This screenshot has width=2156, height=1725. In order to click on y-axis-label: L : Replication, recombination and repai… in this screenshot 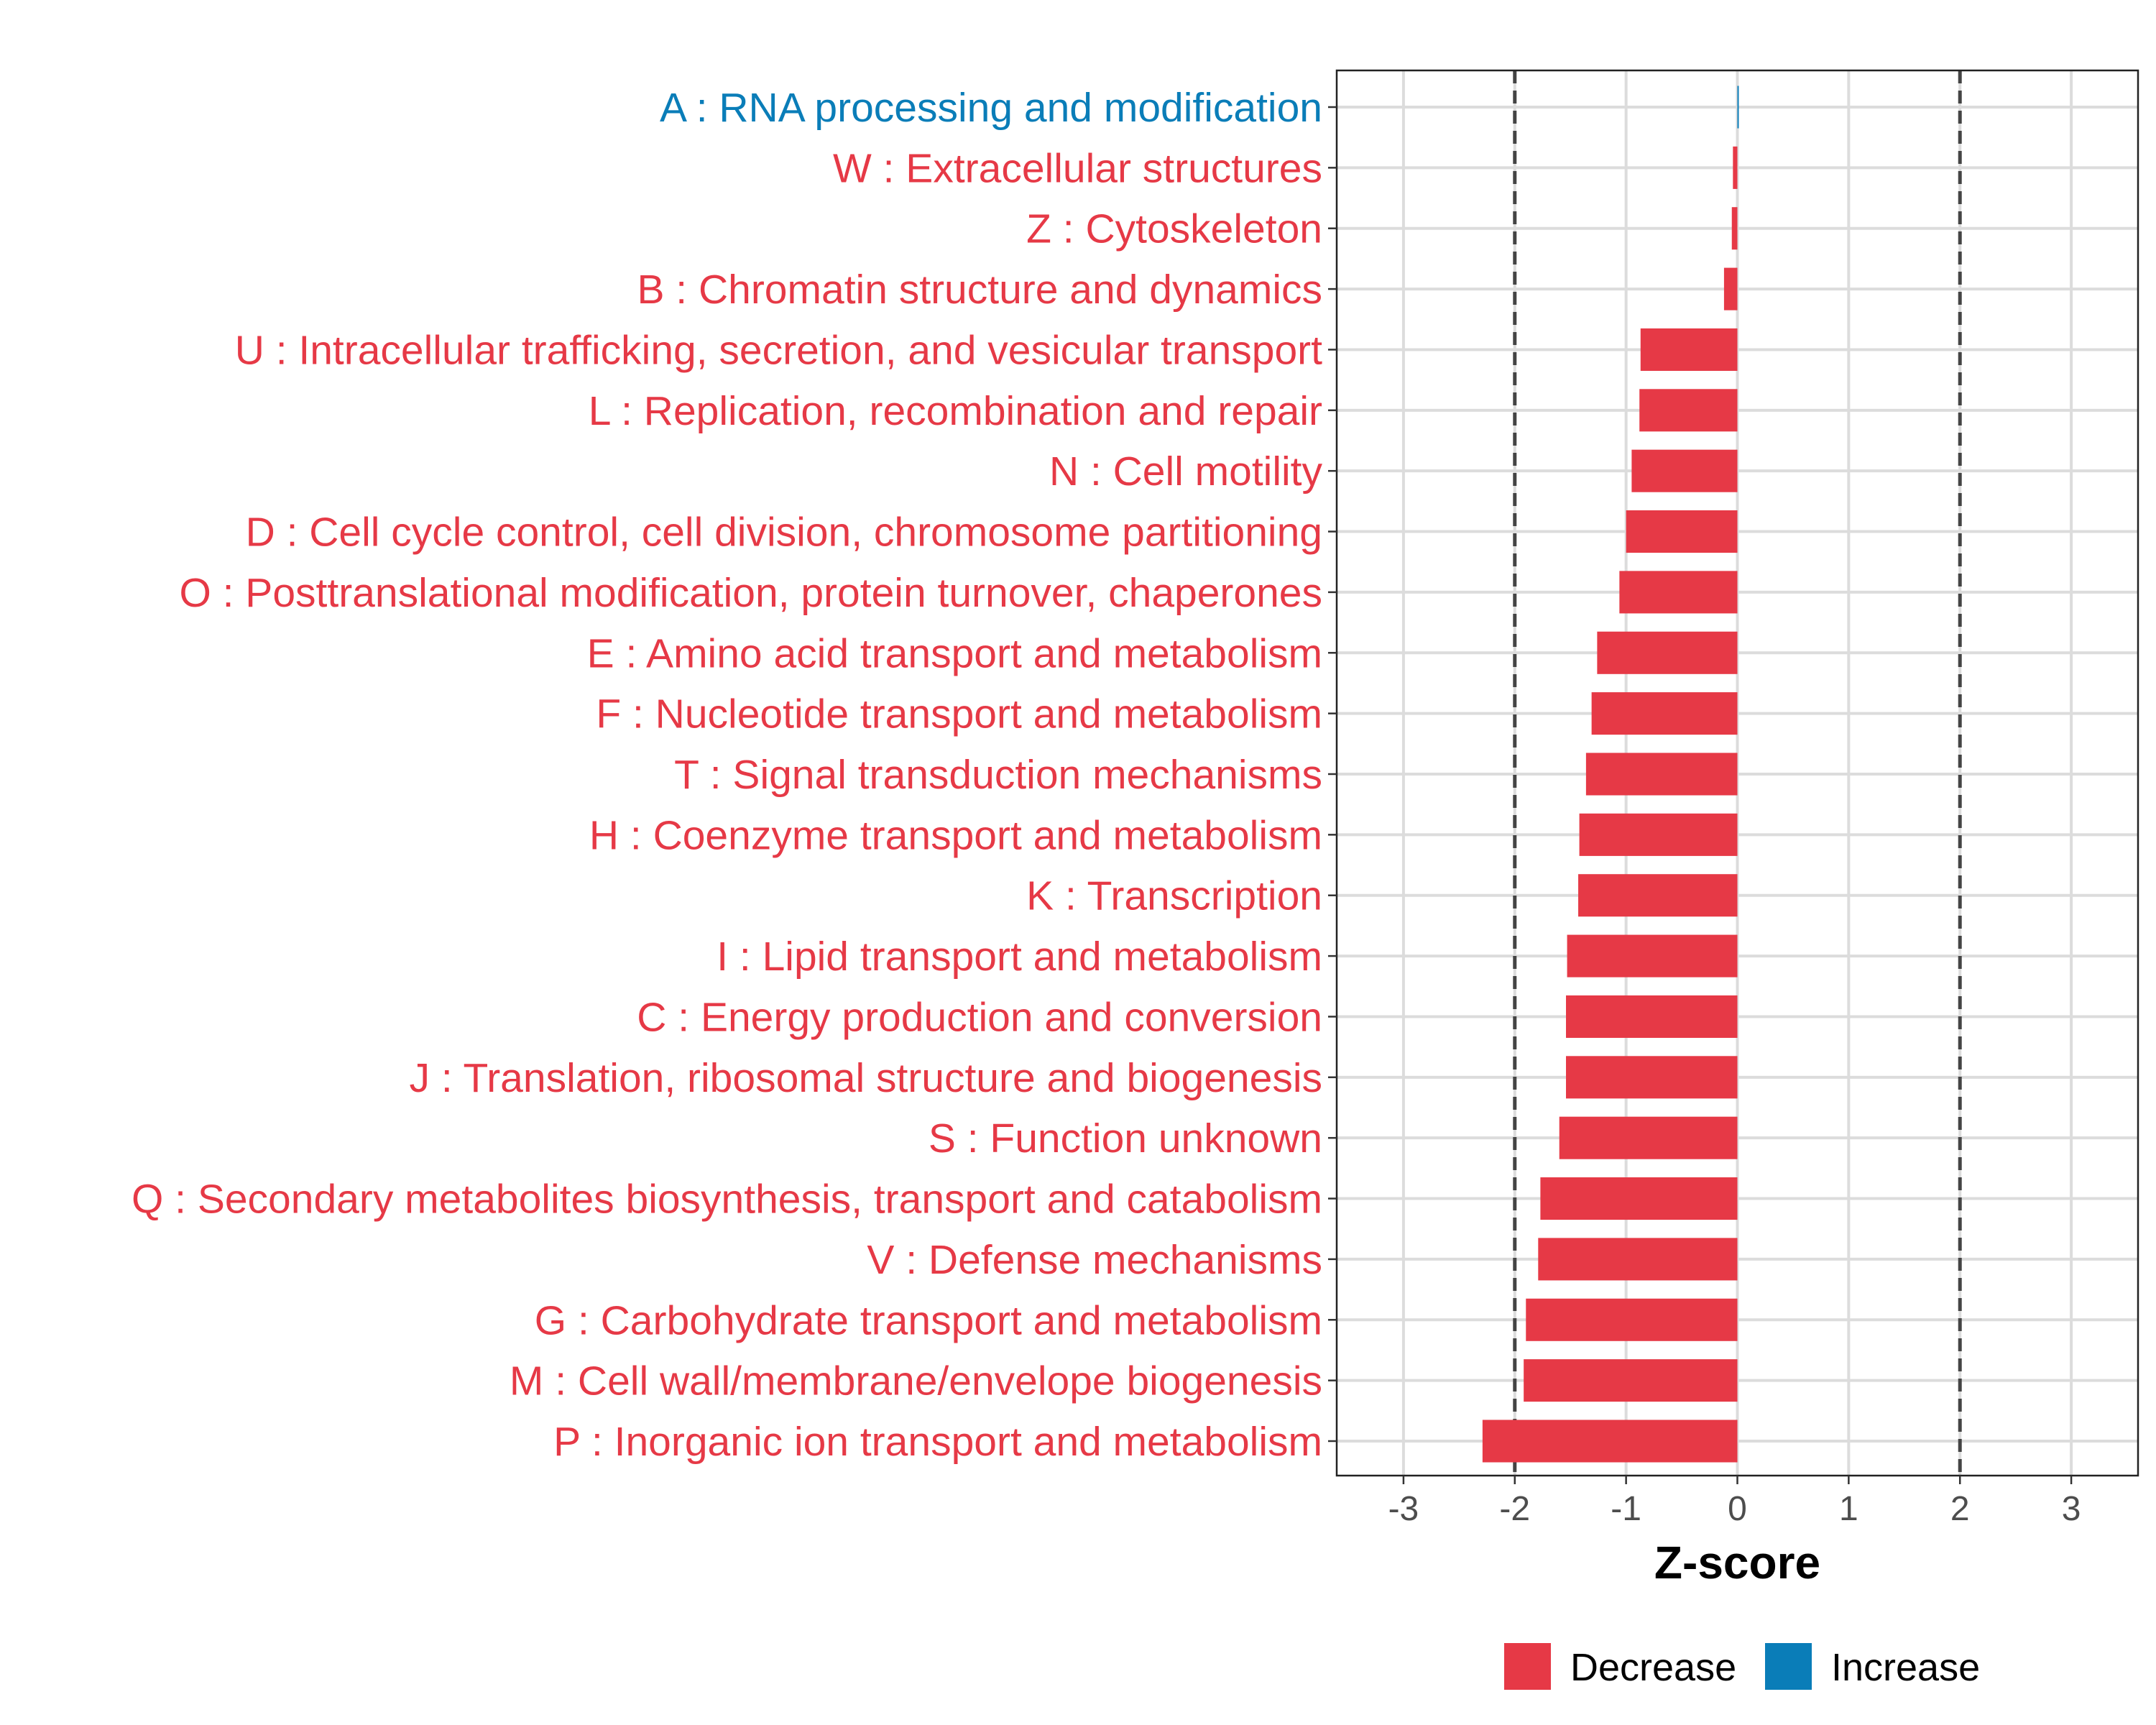, I will do `click(955, 411)`.